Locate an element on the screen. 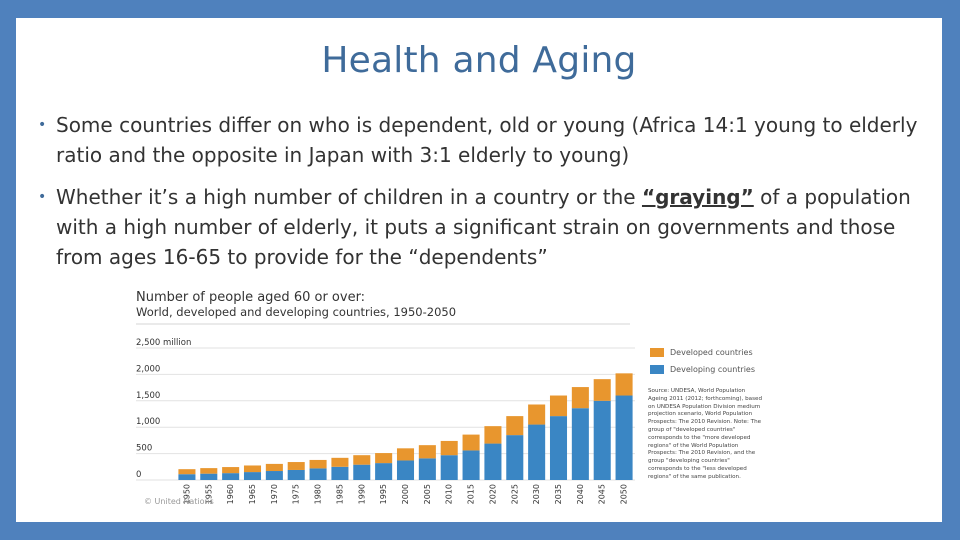 Image resolution: width=960 pixels, height=540 pixels. chart-title: Number of people aged 60 or over: is located at coordinates (250, 297).